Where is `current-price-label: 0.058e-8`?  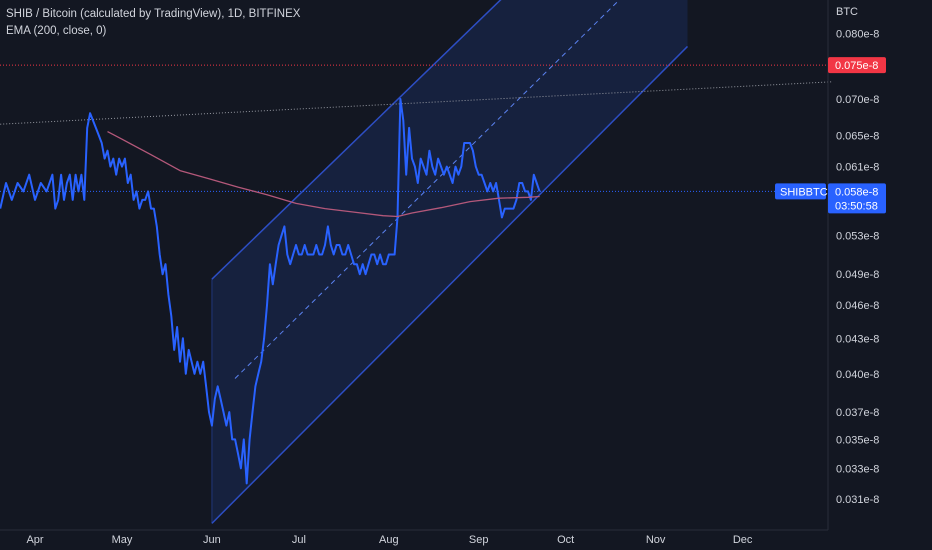 current-price-label: 0.058e-8 is located at coordinates (856, 192).